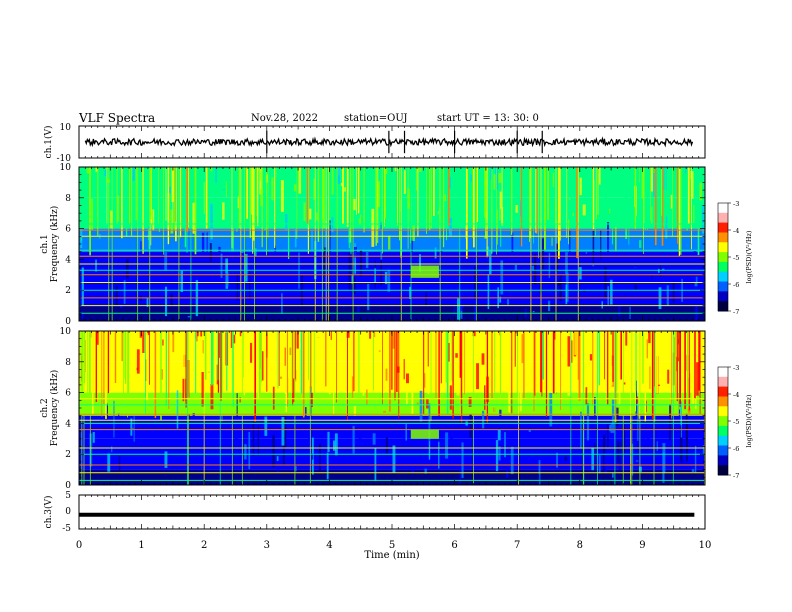 The width and height of the screenshot is (792, 612). I want to click on x-axis-label: Time (min), so click(391, 555).